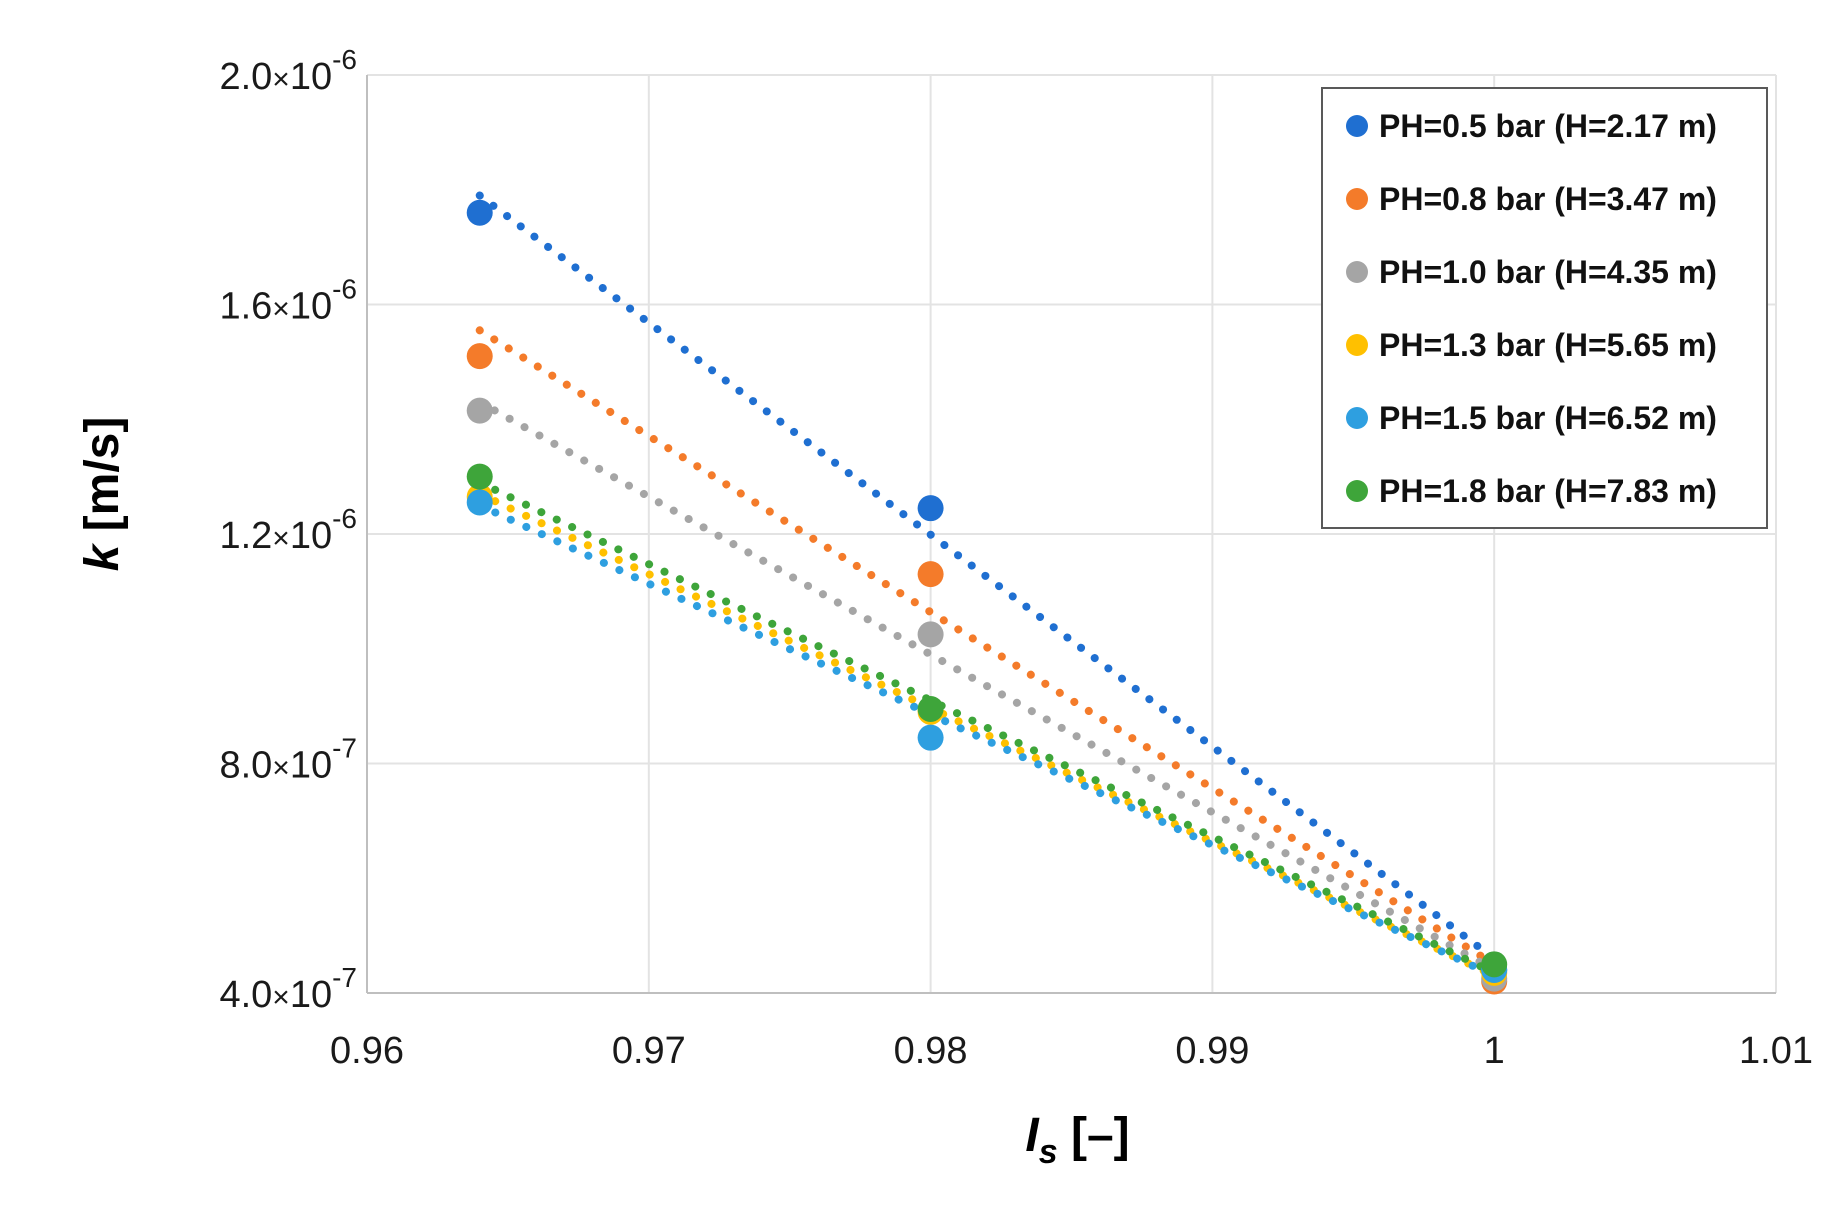 The height and width of the screenshot is (1220, 1848). I want to click on x-axis-title: Is [–], so click(1077, 1140).